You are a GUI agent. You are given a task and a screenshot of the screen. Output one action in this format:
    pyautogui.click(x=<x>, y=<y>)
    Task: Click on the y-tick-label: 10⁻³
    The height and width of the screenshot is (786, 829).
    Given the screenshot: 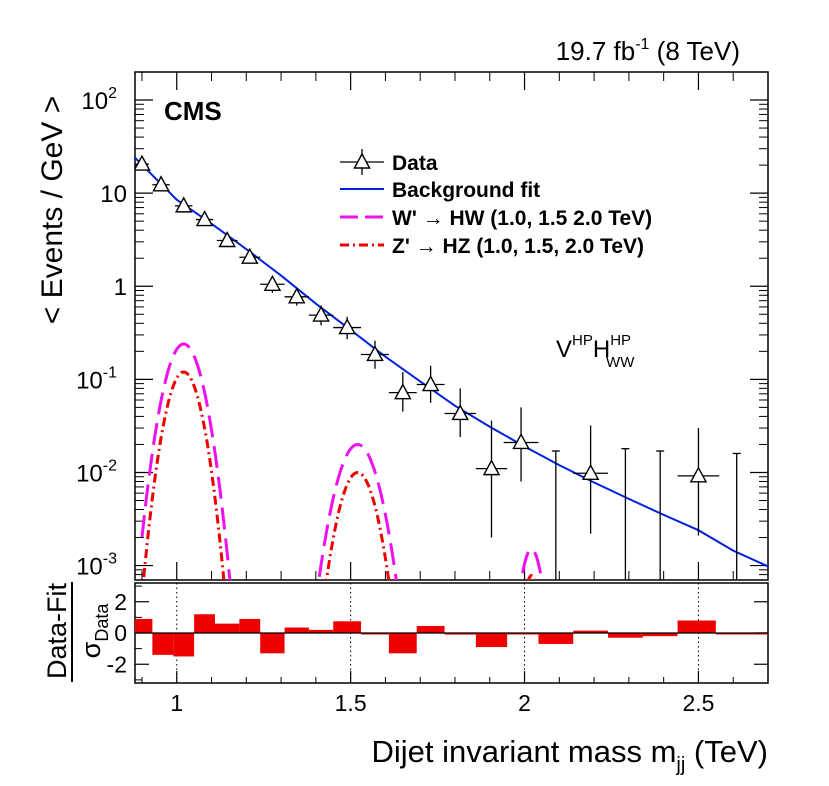 What is the action you would take?
    pyautogui.click(x=96, y=566)
    